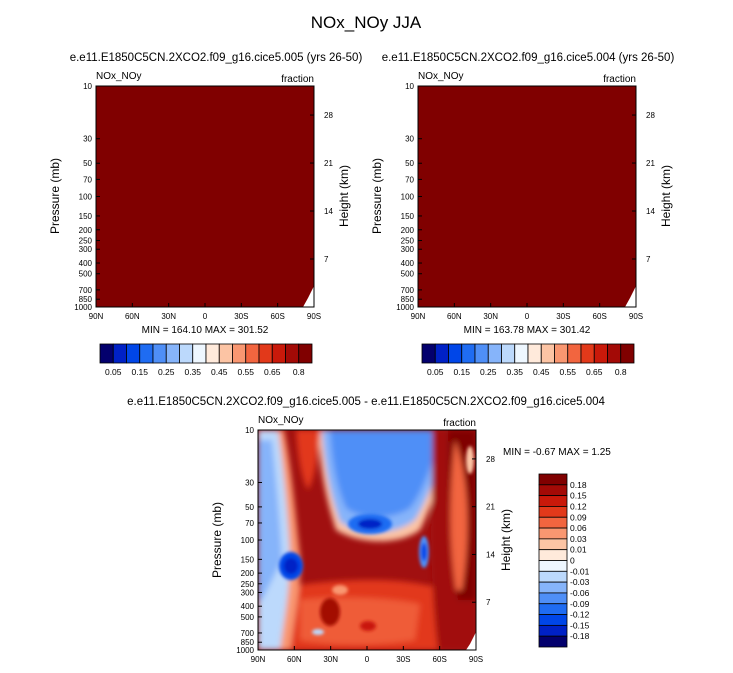 The width and height of the screenshot is (733, 673). Describe the element at coordinates (205, 196) in the screenshot. I see `contour-field` at that location.